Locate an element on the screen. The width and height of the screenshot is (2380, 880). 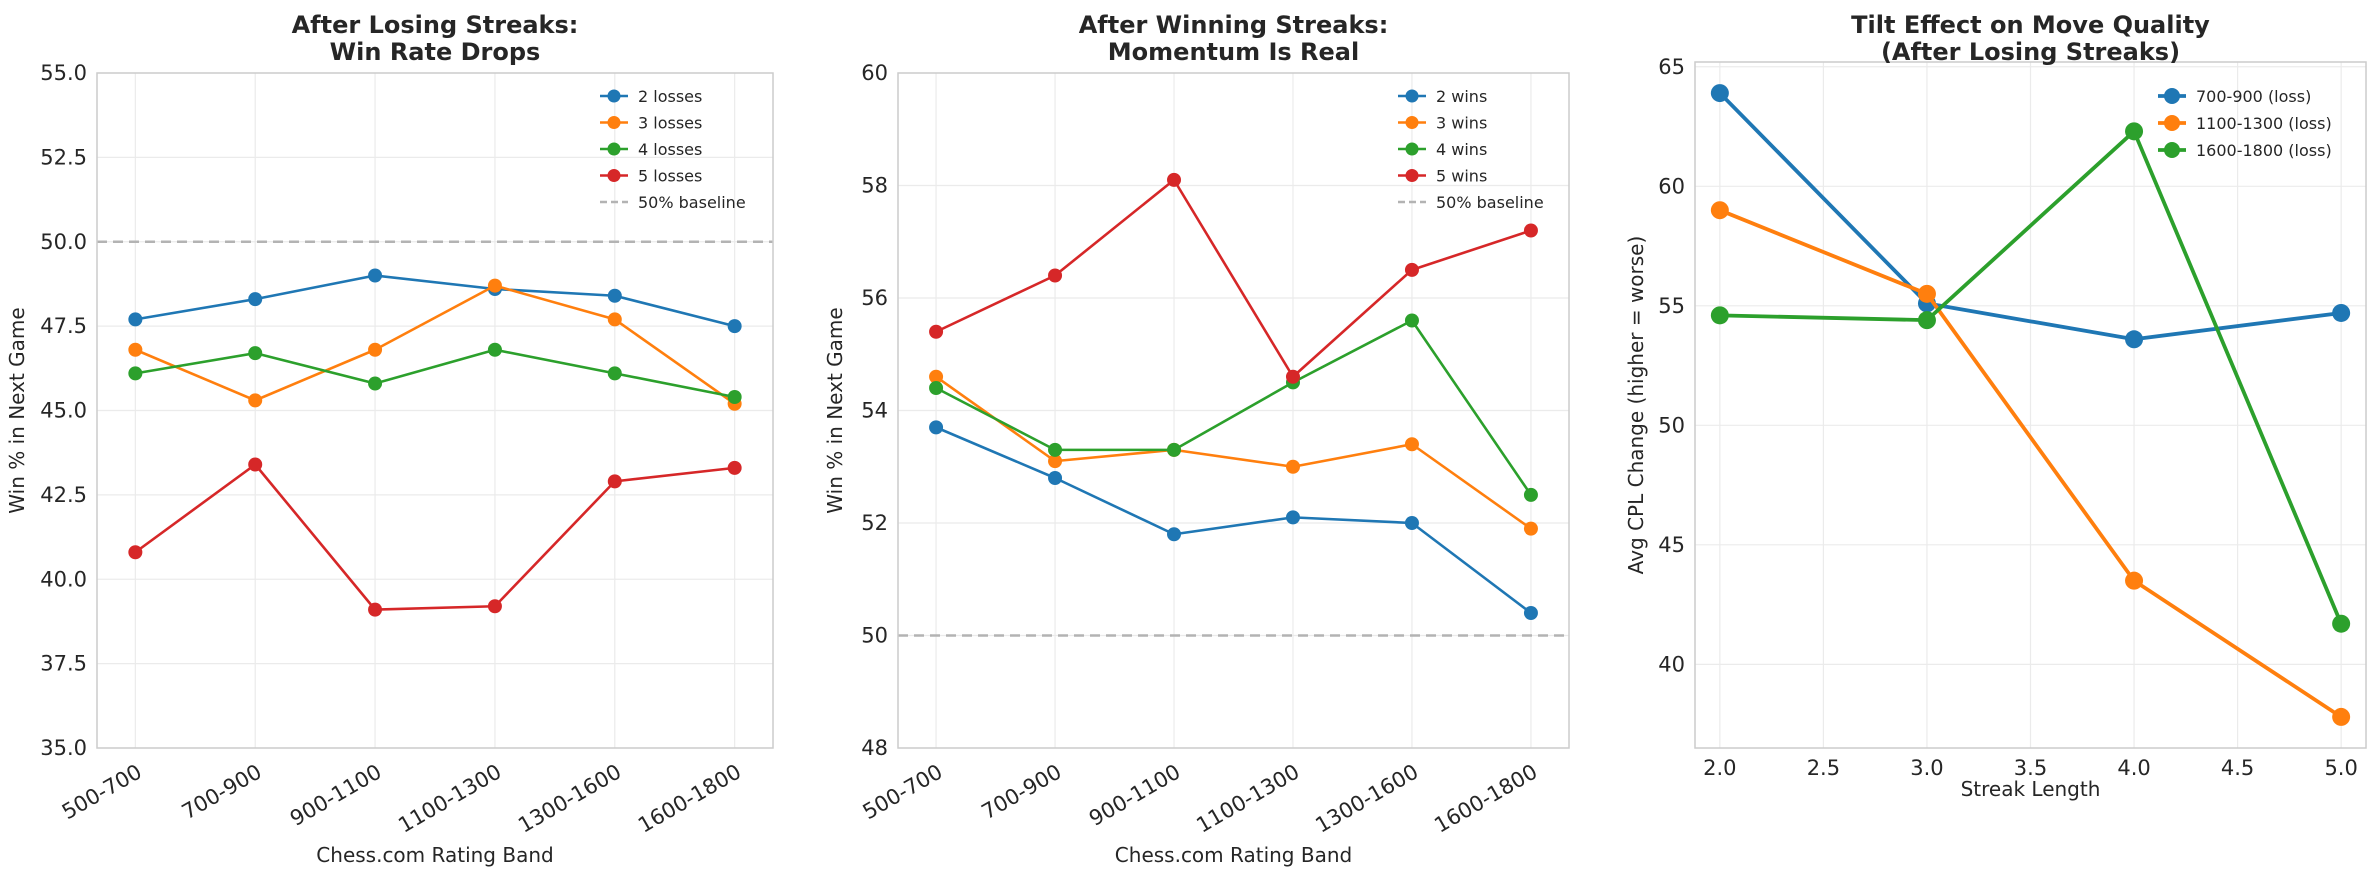
legend: 2 wins 3 wins 4 wins 5 wins 50% baseline is located at coordinates (1471, 149).